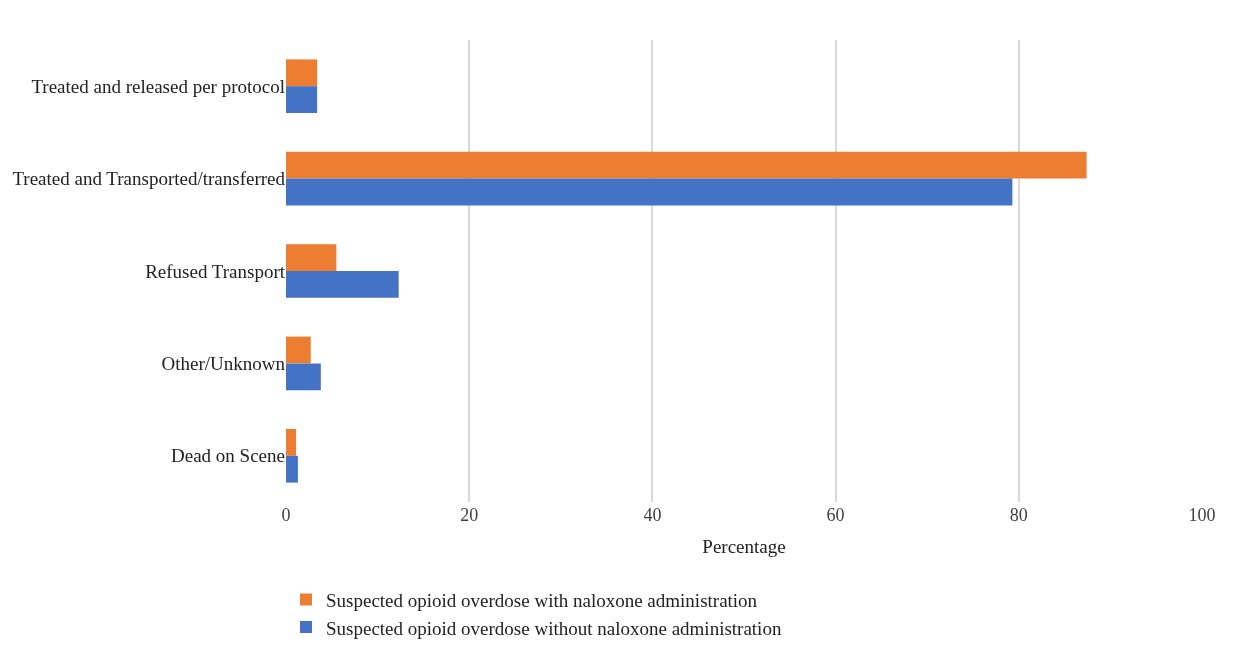  I want to click on x-tick-label: 100, so click(1202, 515).